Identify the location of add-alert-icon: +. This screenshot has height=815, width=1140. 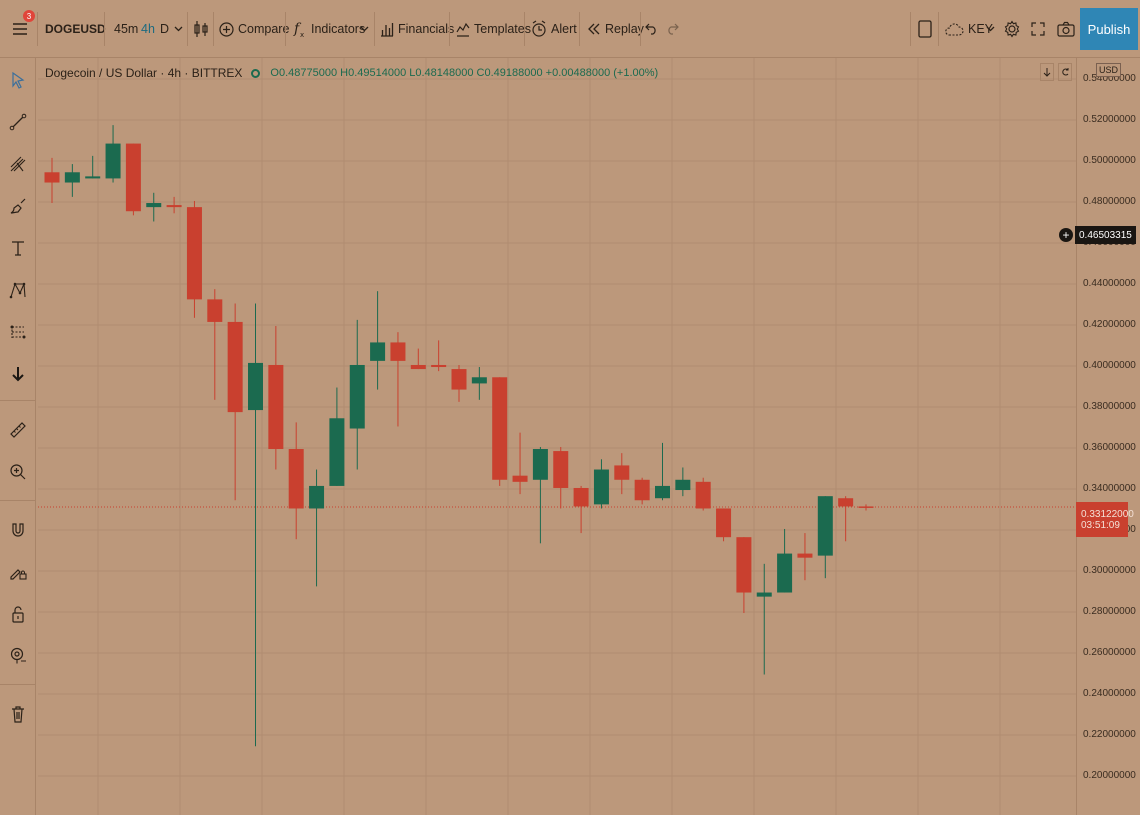
(1066, 235).